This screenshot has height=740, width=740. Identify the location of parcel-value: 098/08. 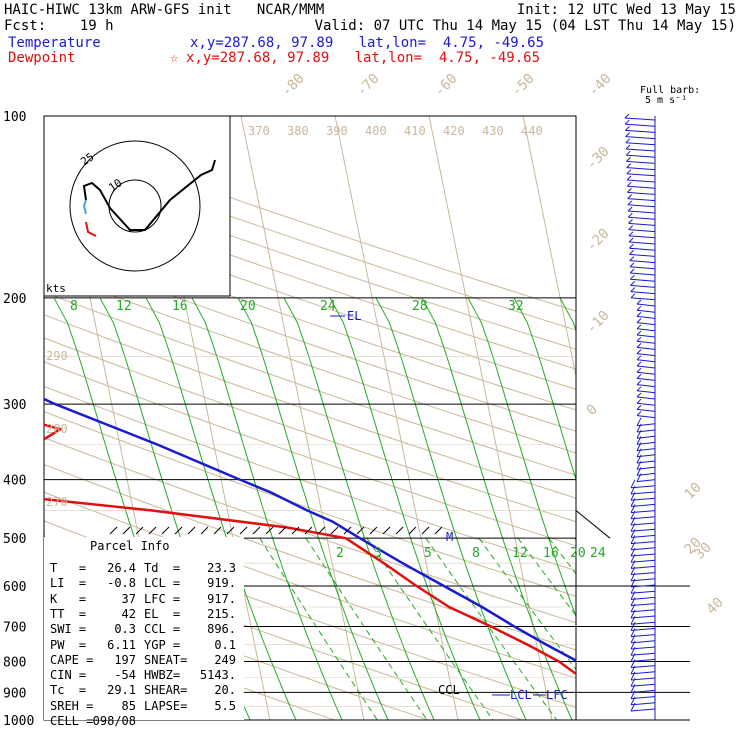
(114, 721).